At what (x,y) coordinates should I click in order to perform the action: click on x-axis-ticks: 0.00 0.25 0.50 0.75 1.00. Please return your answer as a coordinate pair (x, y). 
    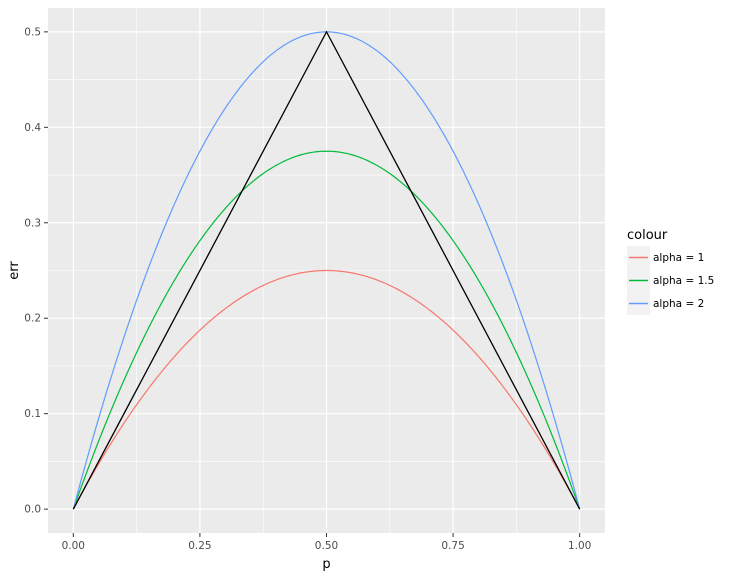
    Looking at the image, I should click on (326, 542).